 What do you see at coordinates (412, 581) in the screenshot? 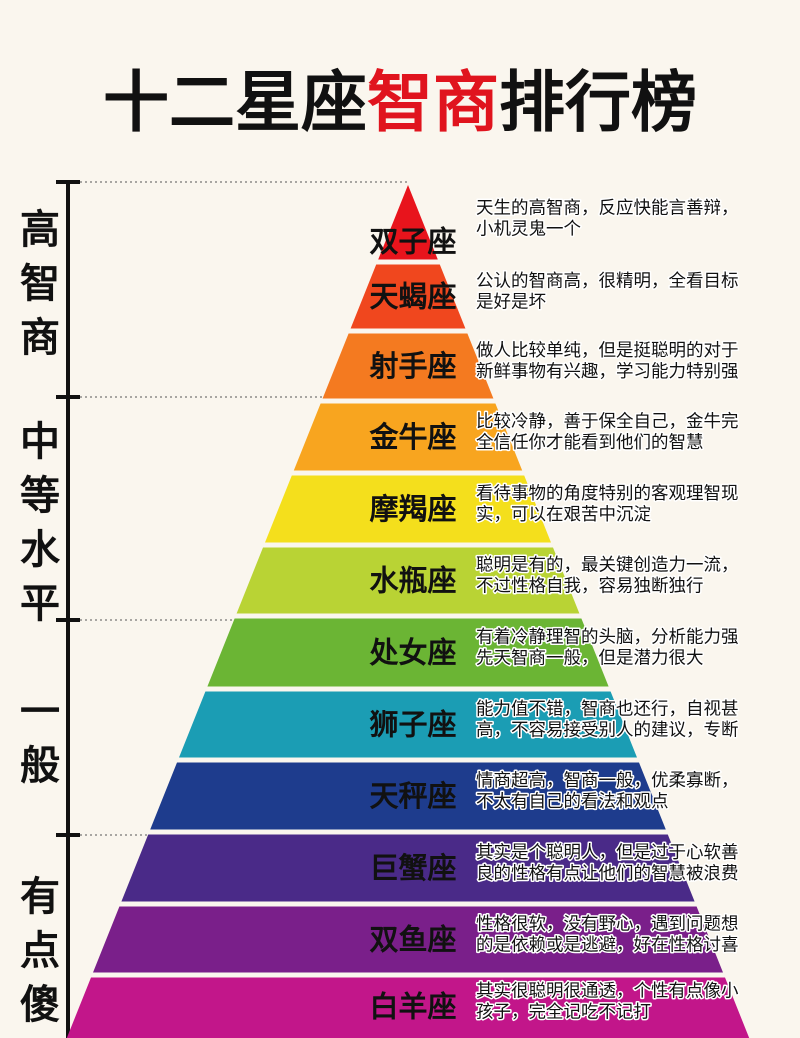
I see `sign-name: 水瓶座` at bounding box center [412, 581].